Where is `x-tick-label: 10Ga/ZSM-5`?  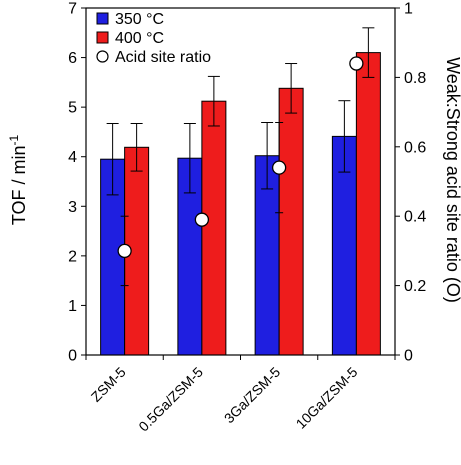
x-tick-label: 10Ga/ZSM-5 is located at coordinates (327, 398).